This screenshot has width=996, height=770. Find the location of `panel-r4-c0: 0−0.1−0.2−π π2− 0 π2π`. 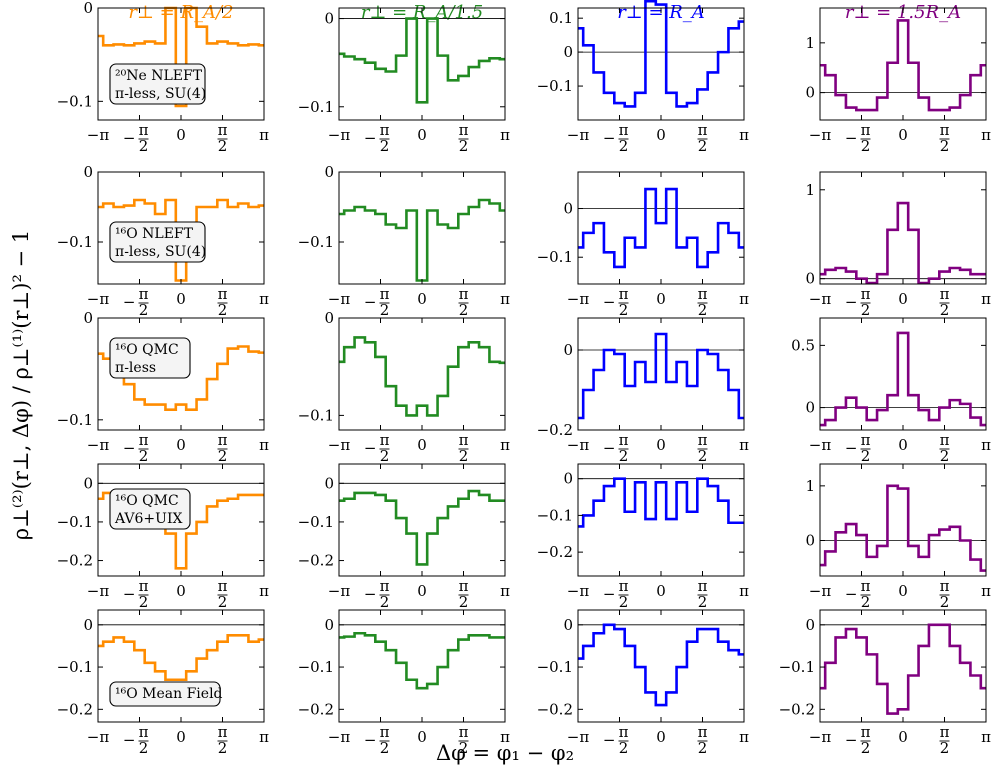

panel-r4-c0: 0−0.1−0.2−π π2− 0 π2π is located at coordinates (163, 683).